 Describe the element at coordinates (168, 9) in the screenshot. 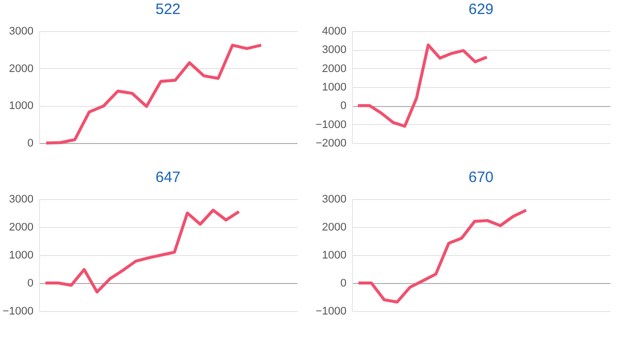

I see `chart-title: 522` at that location.